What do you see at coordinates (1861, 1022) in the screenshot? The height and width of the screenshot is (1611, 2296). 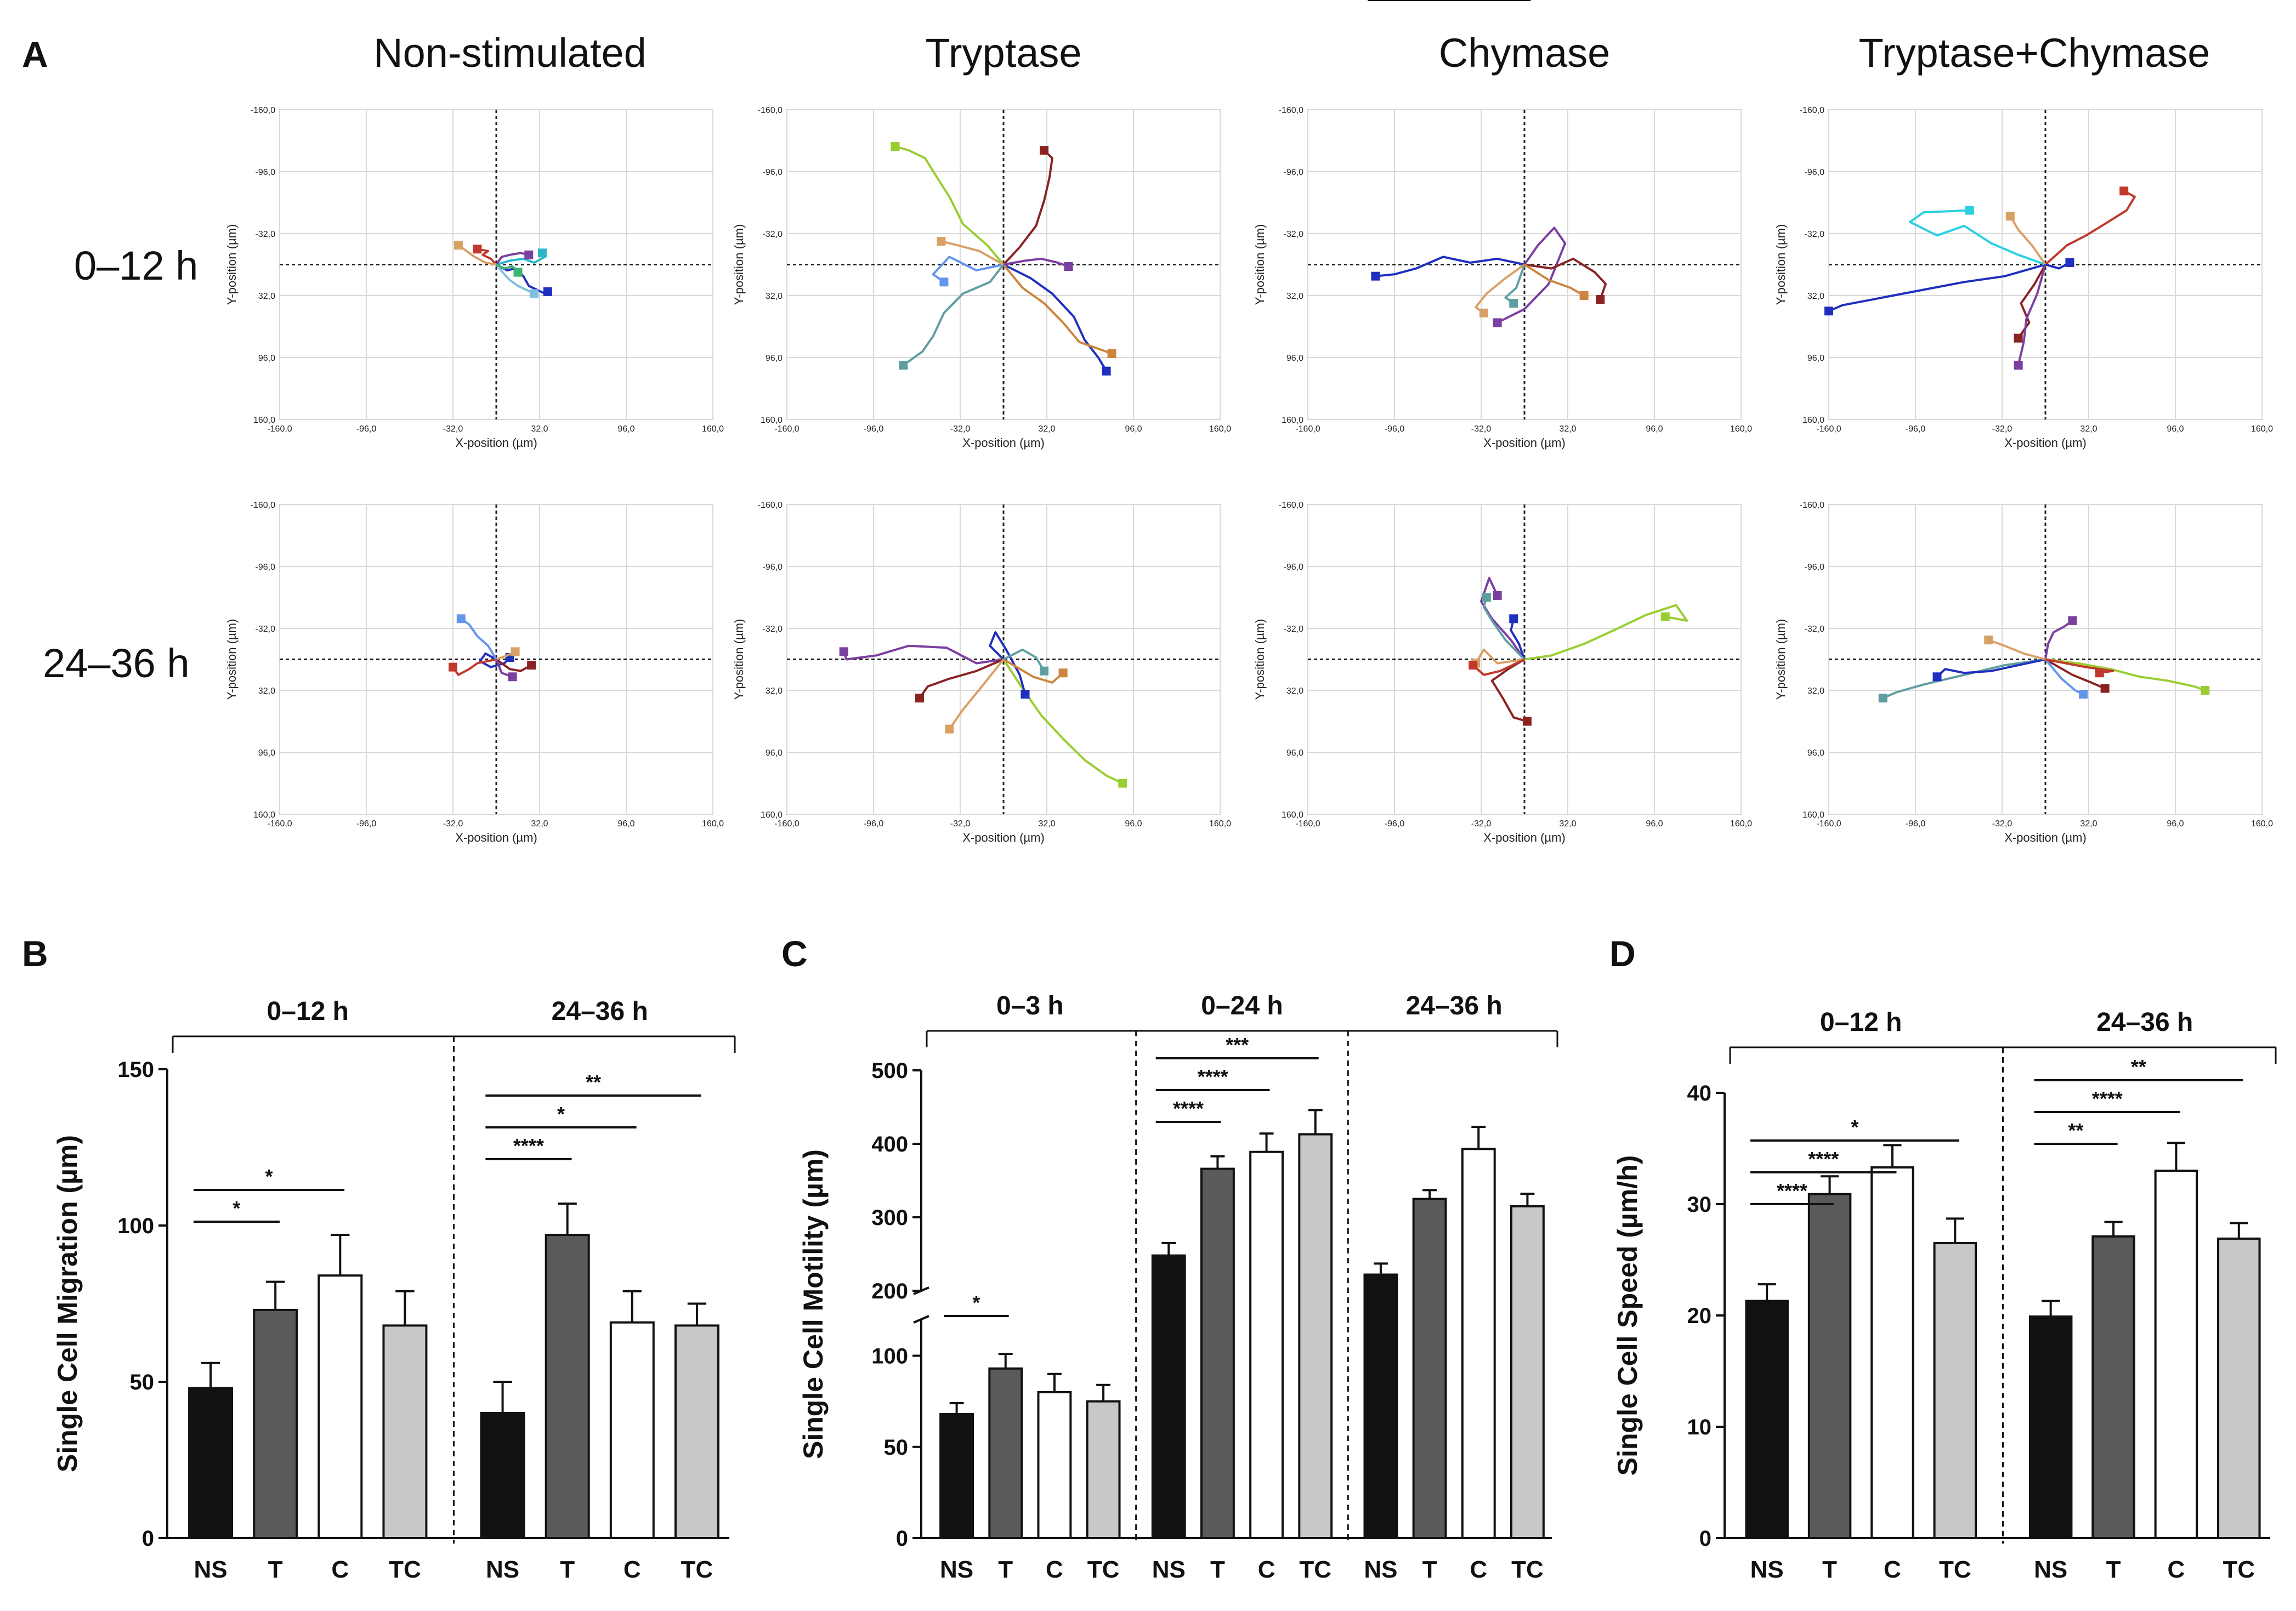 I see `group-label: 0–12 h` at bounding box center [1861, 1022].